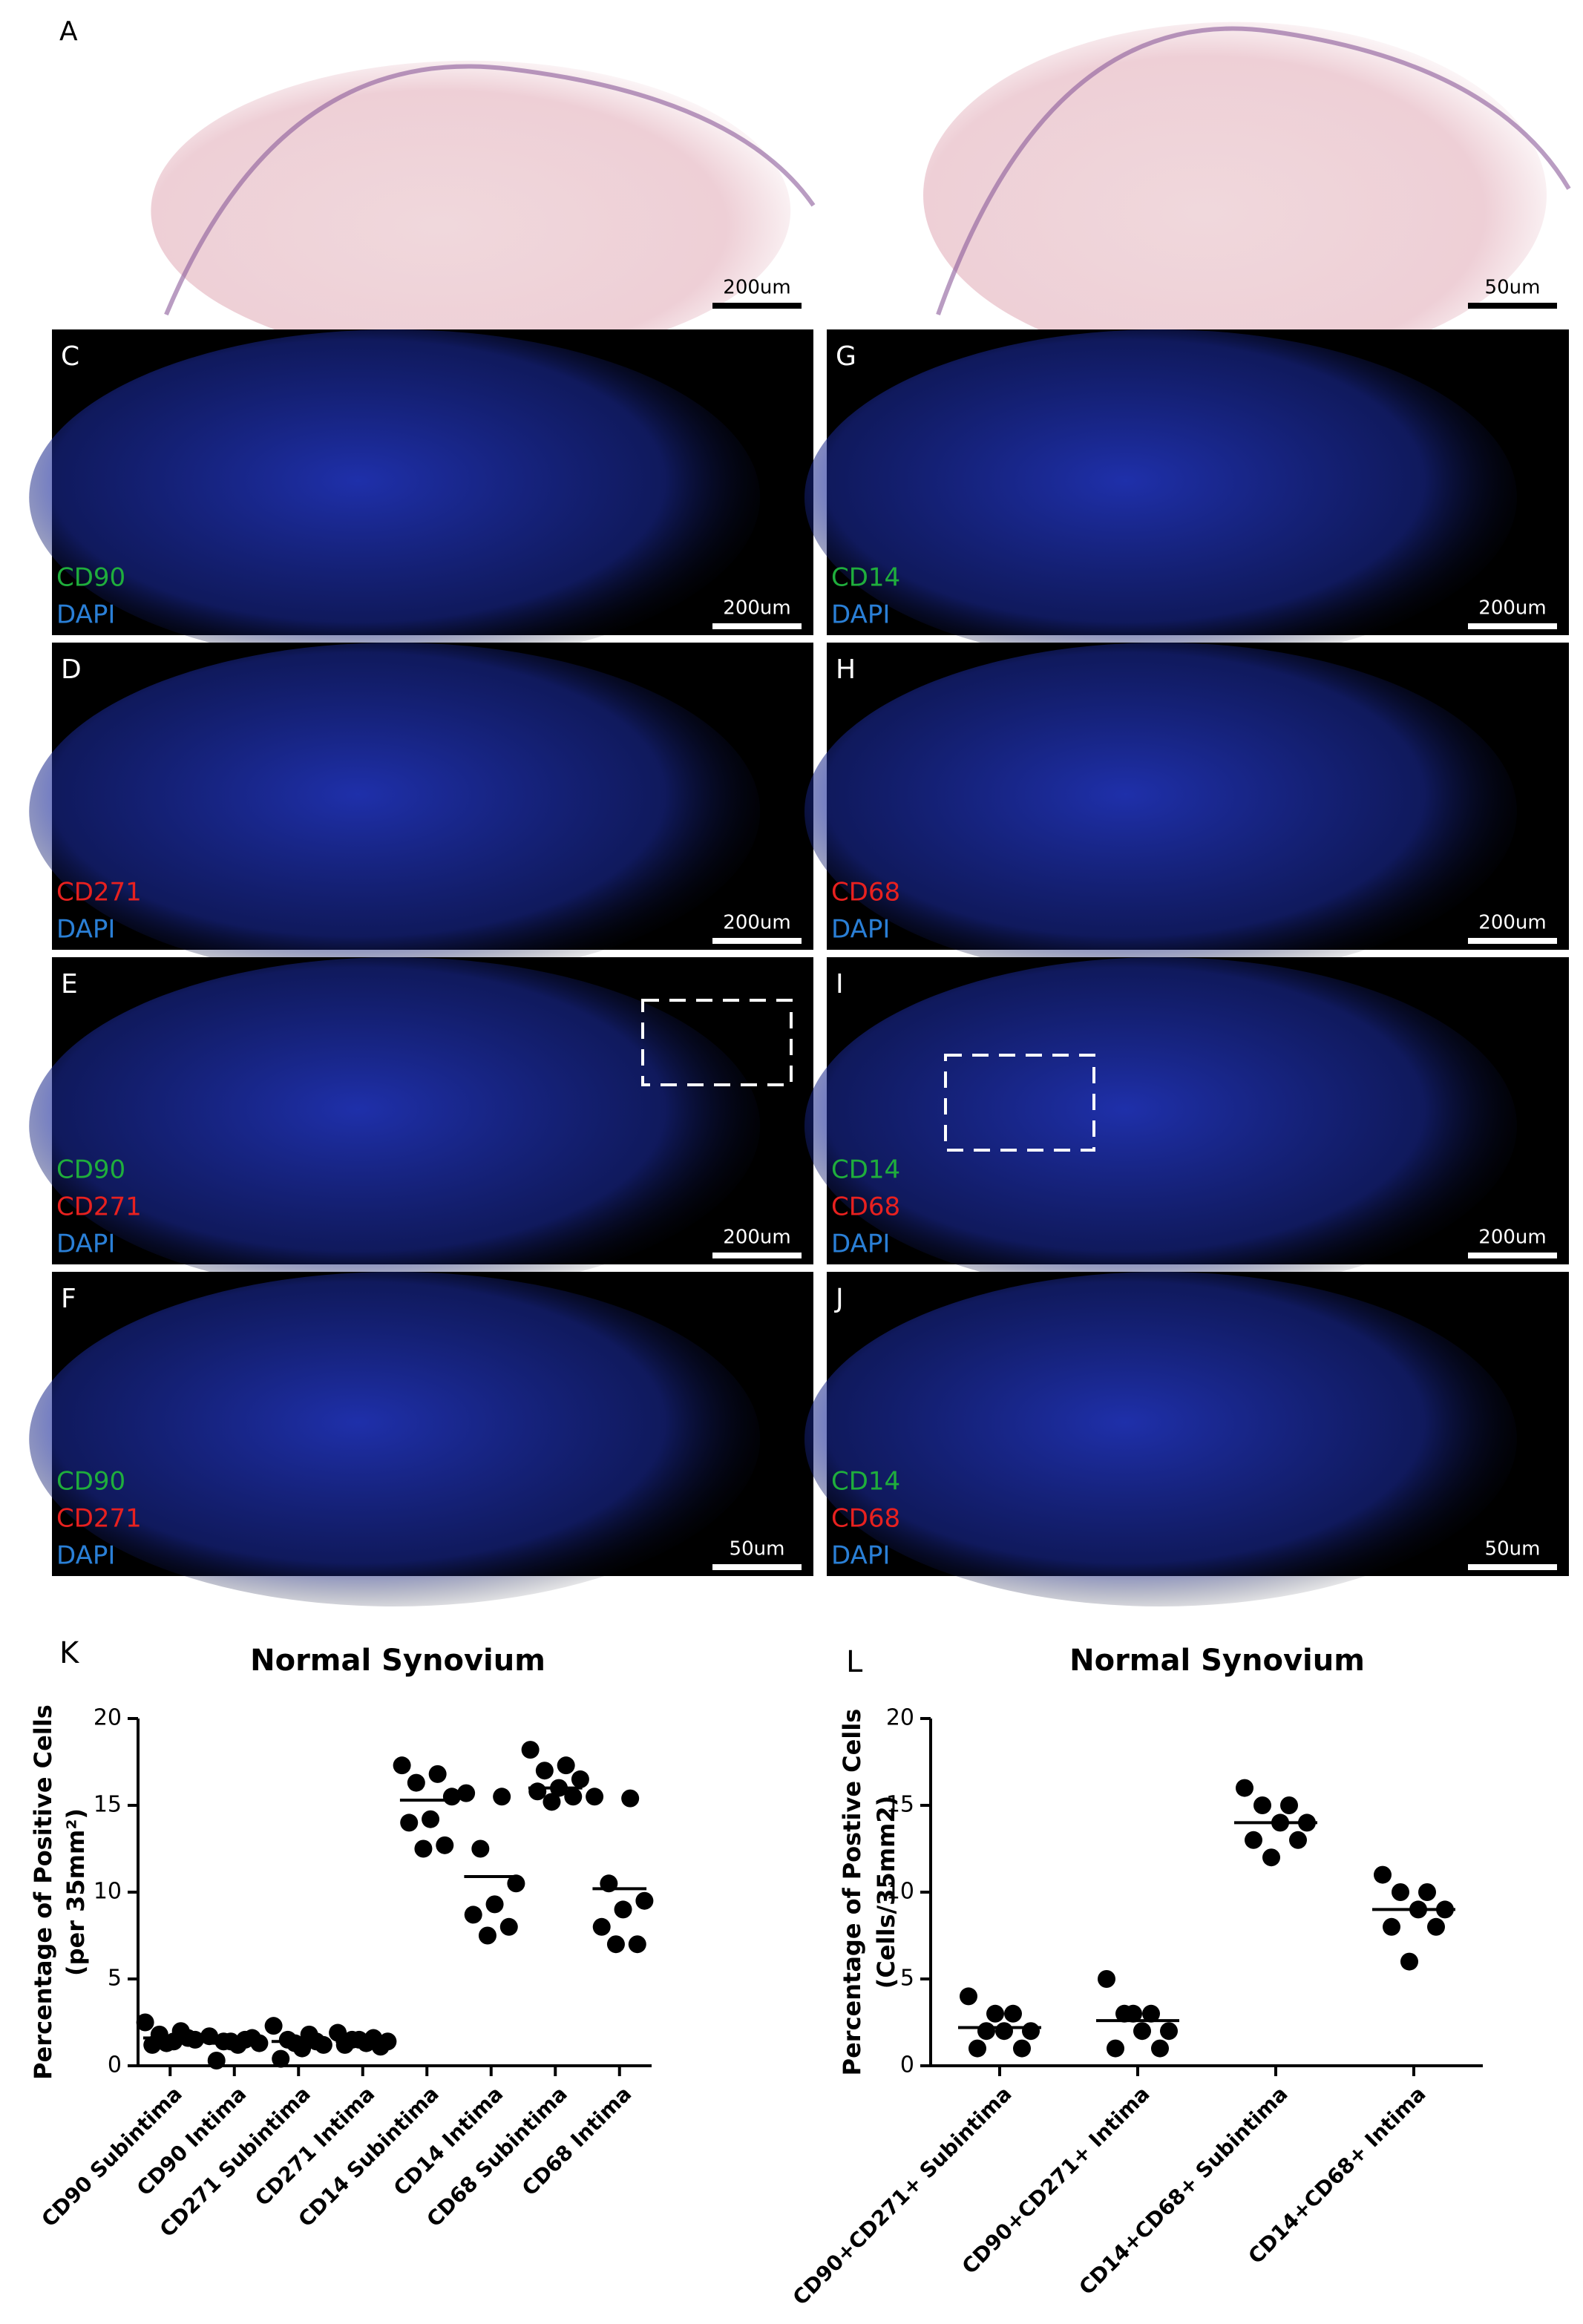 The image size is (1583, 2324). I want to click on panel: D CD271 DAPI 200um, so click(421, 811).